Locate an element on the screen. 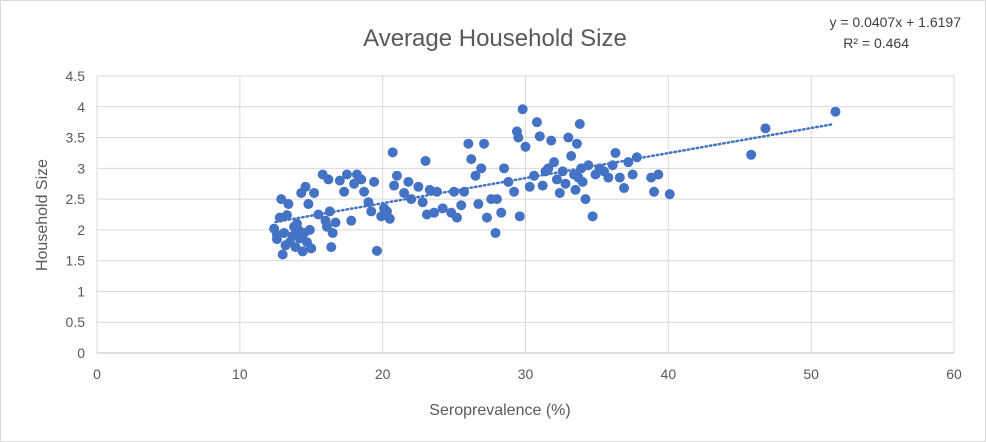 The height and width of the screenshot is (442, 986). trendline-r-squared: R² = 0.464 is located at coordinates (876, 43).